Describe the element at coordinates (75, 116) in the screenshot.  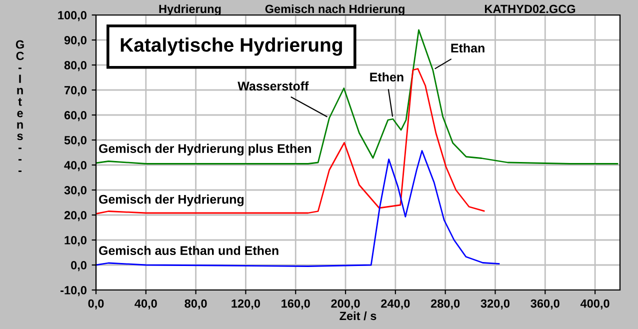
I see `y-tick-label: 60,0` at that location.